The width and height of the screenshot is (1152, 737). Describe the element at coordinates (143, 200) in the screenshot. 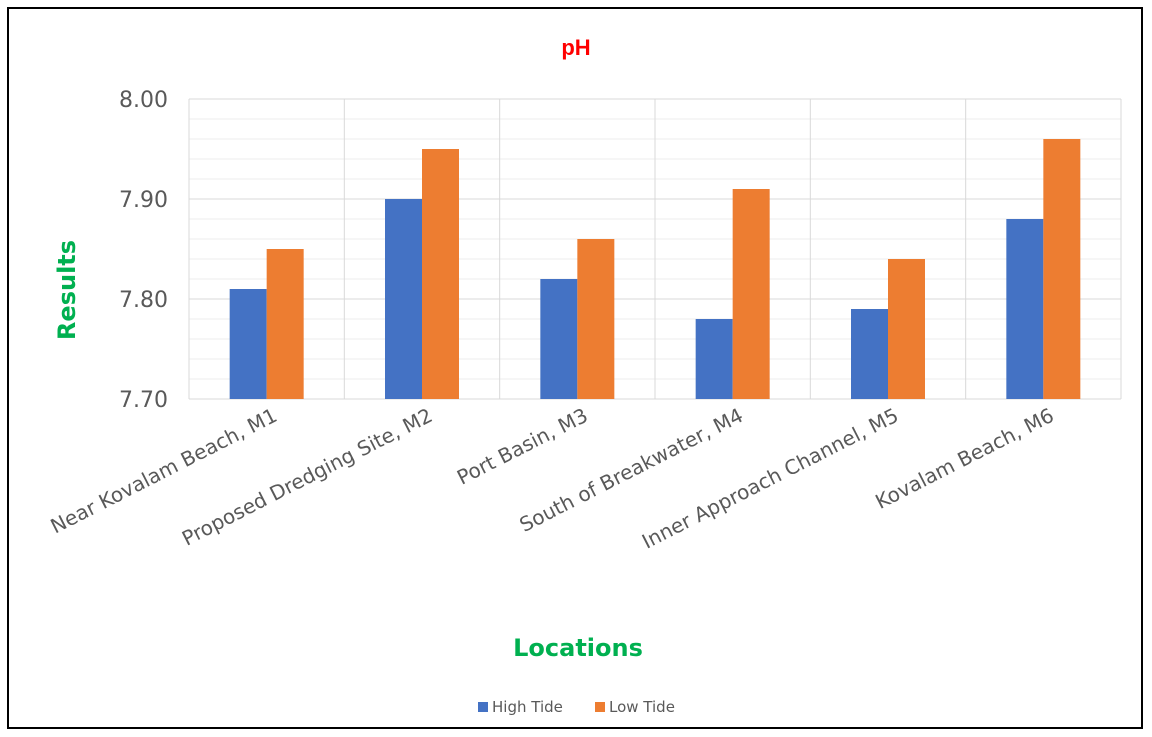

I see `y-tick-label: 7.90` at that location.